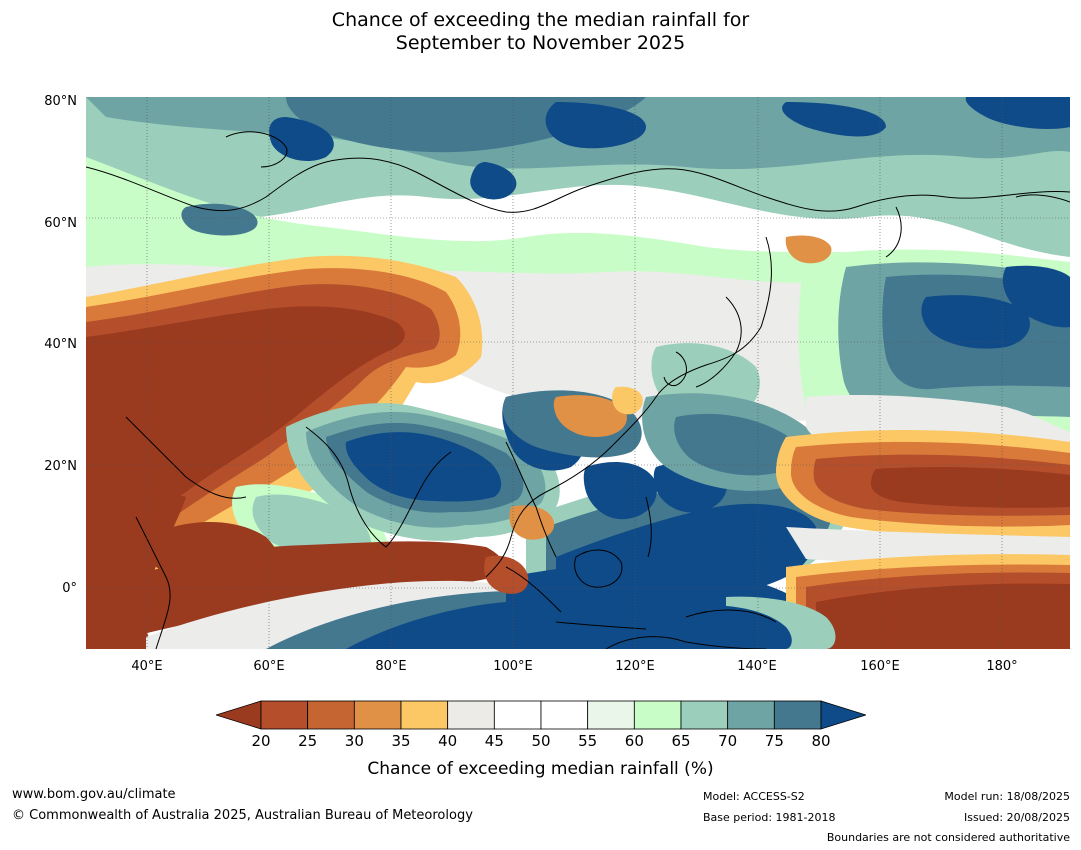  Describe the element at coordinates (578, 185) in the screenshot. I see `coastline-north-eurasia` at that location.